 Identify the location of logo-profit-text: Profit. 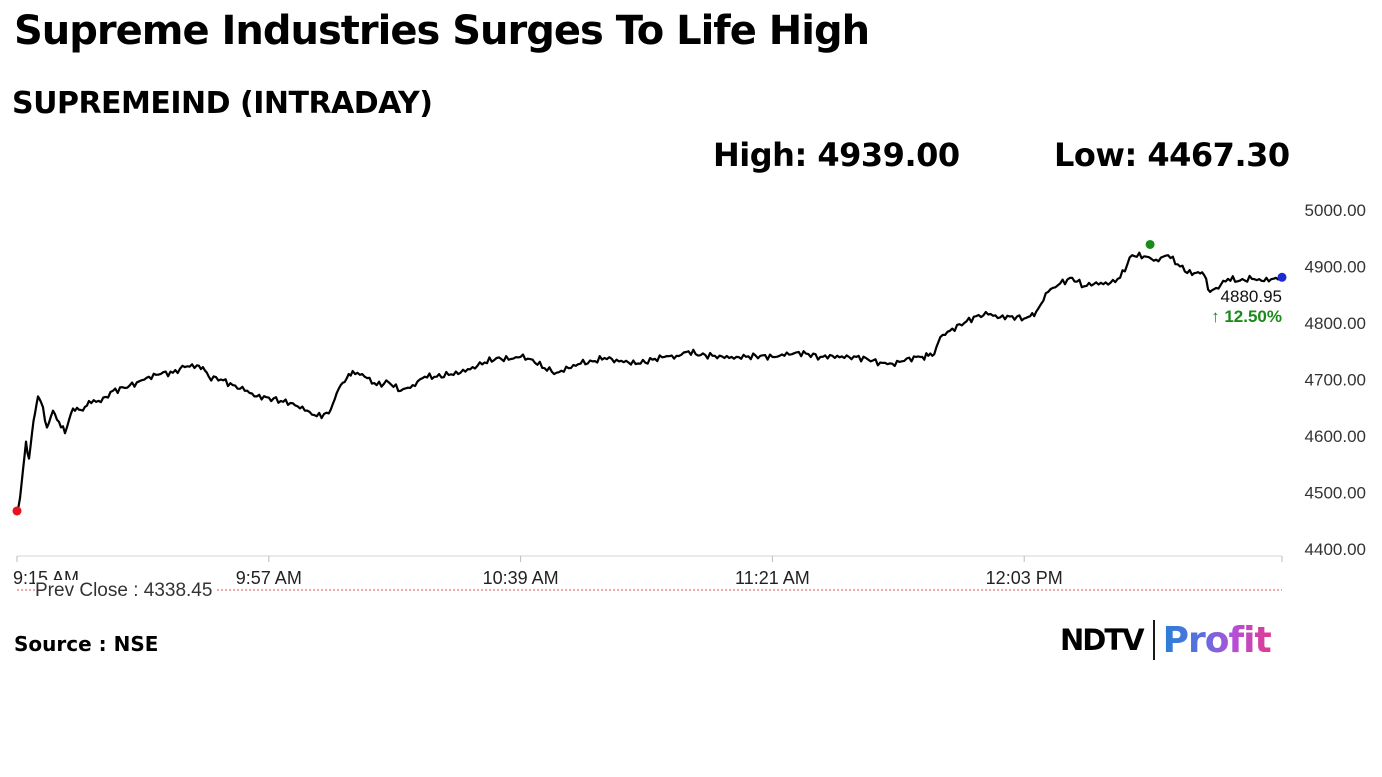
(1217, 640).